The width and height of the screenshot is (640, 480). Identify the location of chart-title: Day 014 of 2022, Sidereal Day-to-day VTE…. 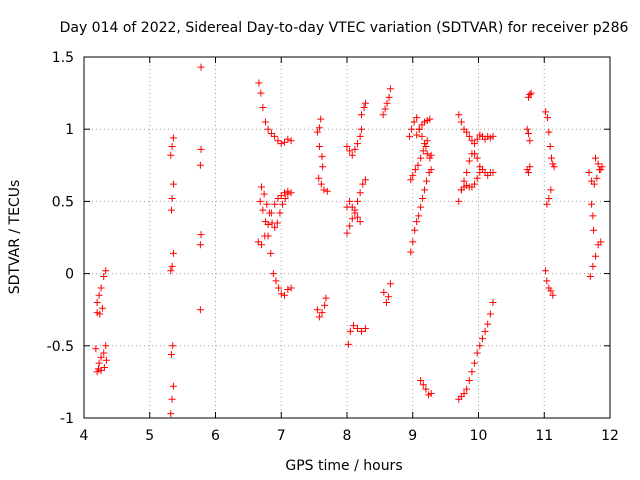
(344, 28).